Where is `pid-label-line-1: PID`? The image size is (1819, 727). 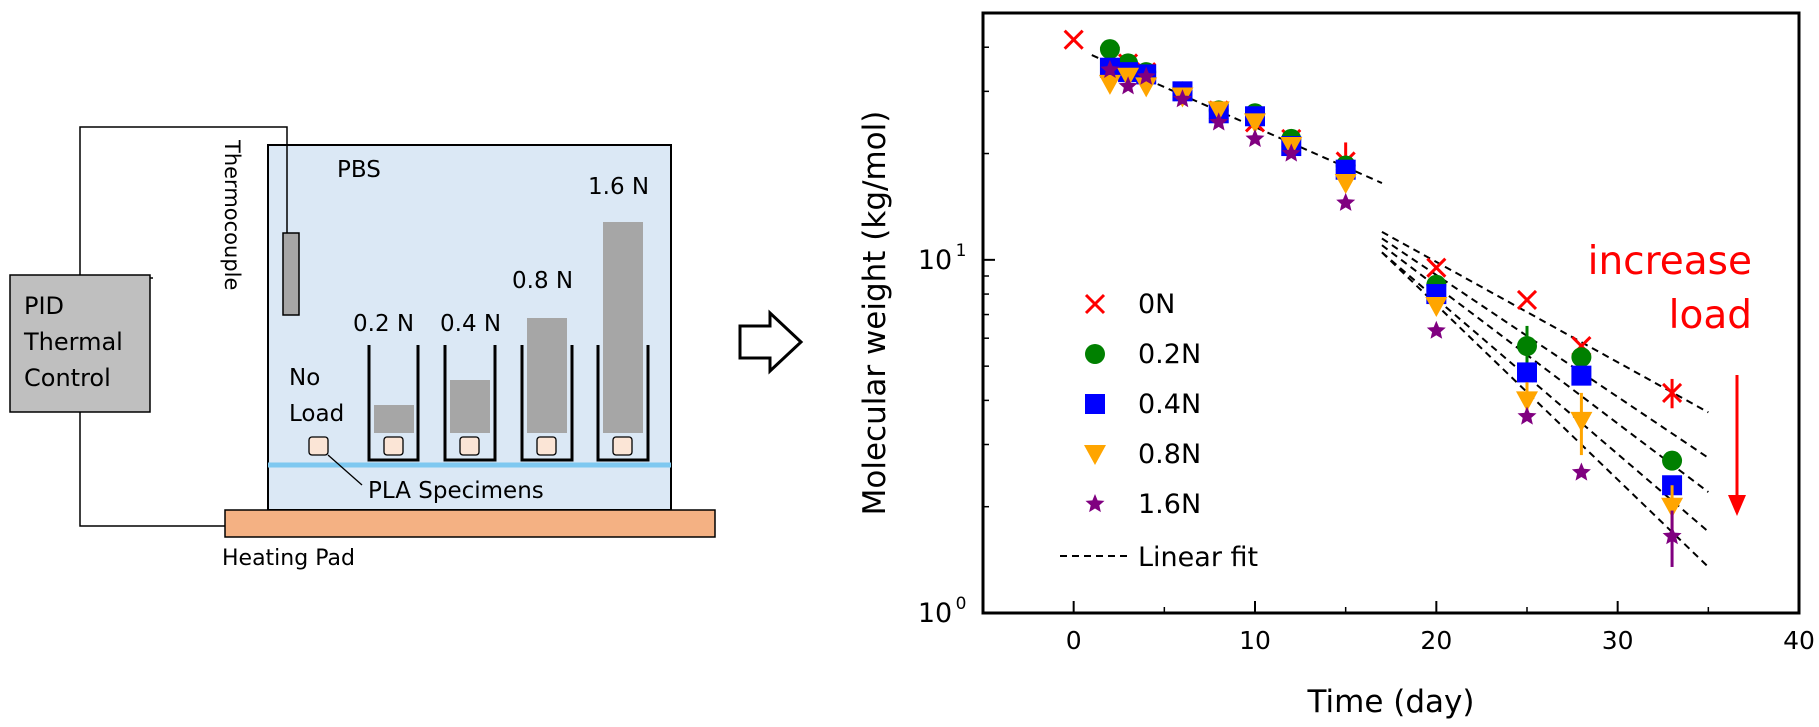
pid-label-line-1: PID is located at coordinates (44, 306).